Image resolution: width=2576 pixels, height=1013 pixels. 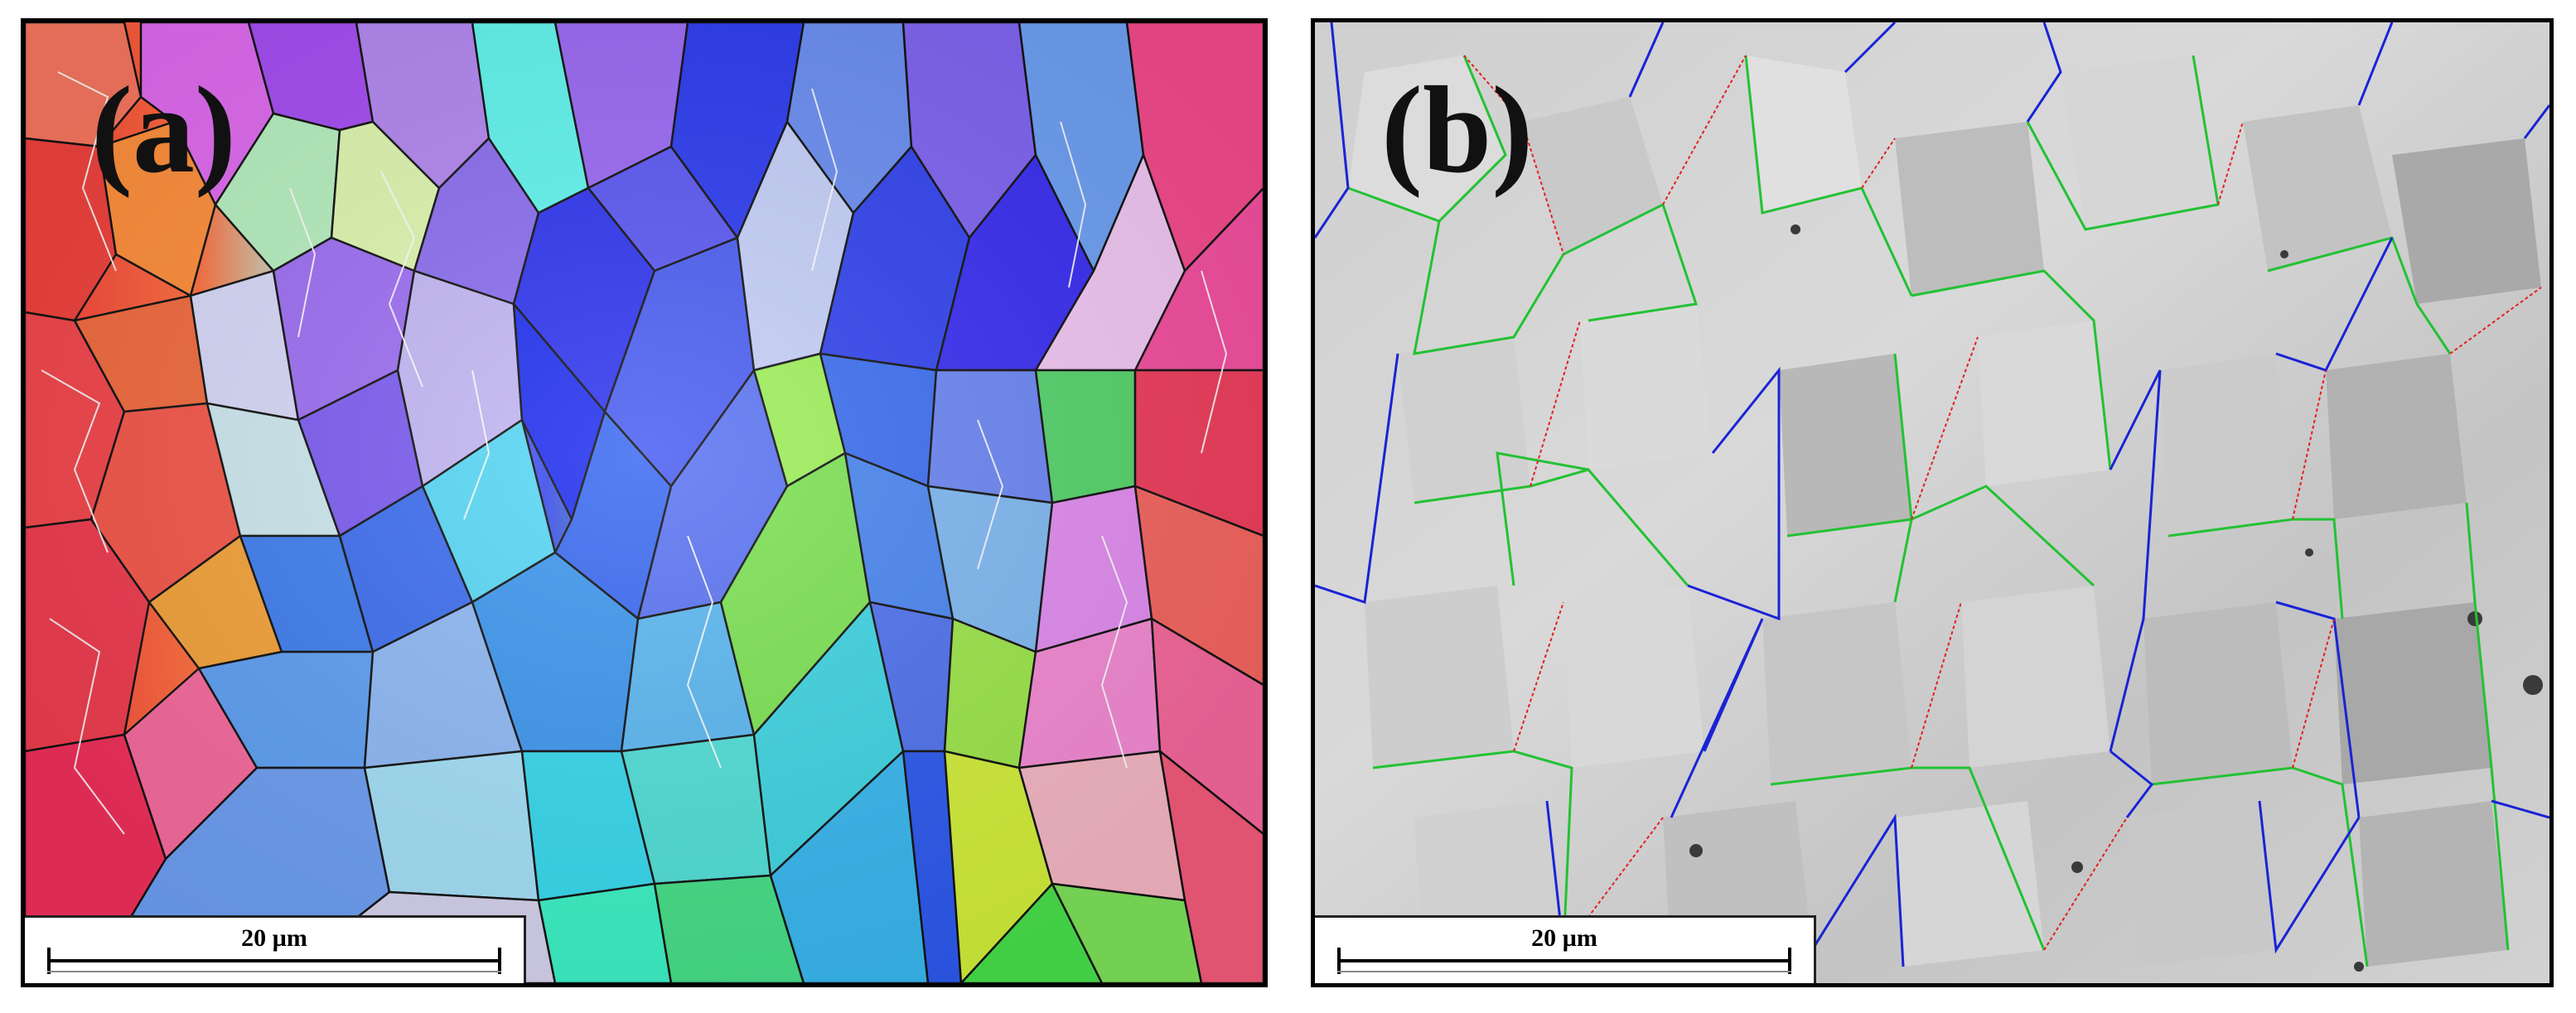 What do you see at coordinates (1457, 130) in the screenshot?
I see `panel-label-b: (b)` at bounding box center [1457, 130].